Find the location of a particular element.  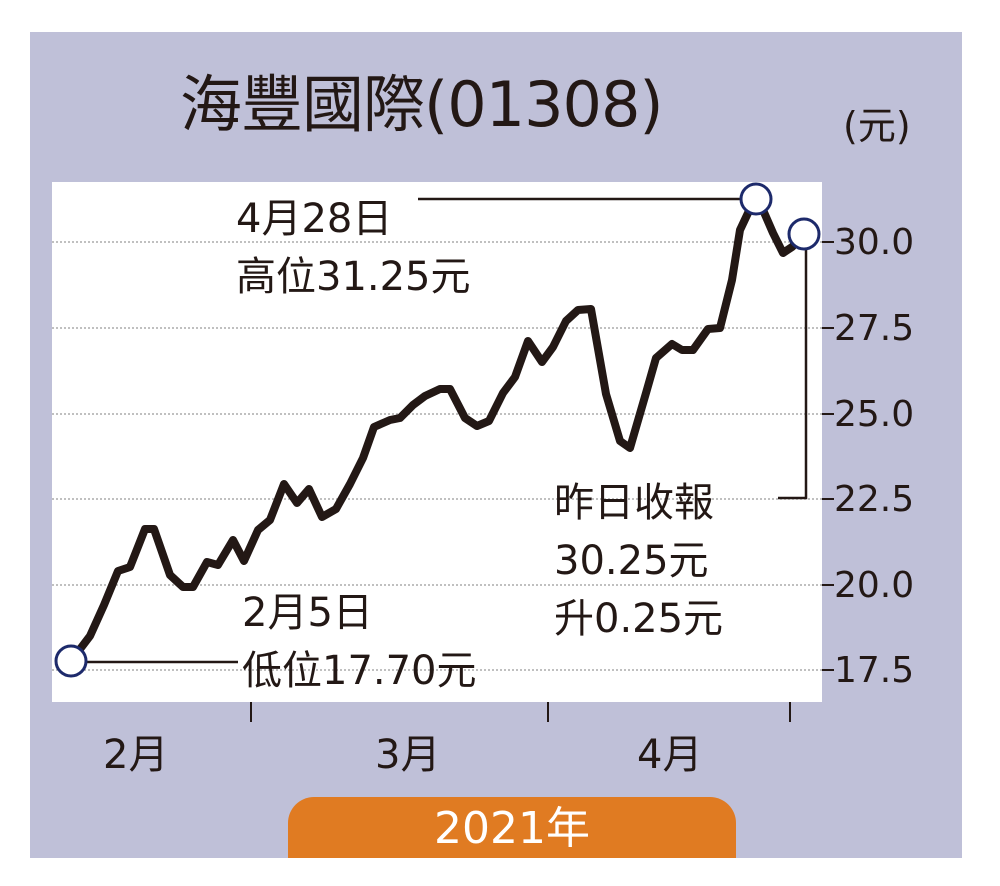

chart-title: 海豐國際(01308) is located at coordinates (422, 104).